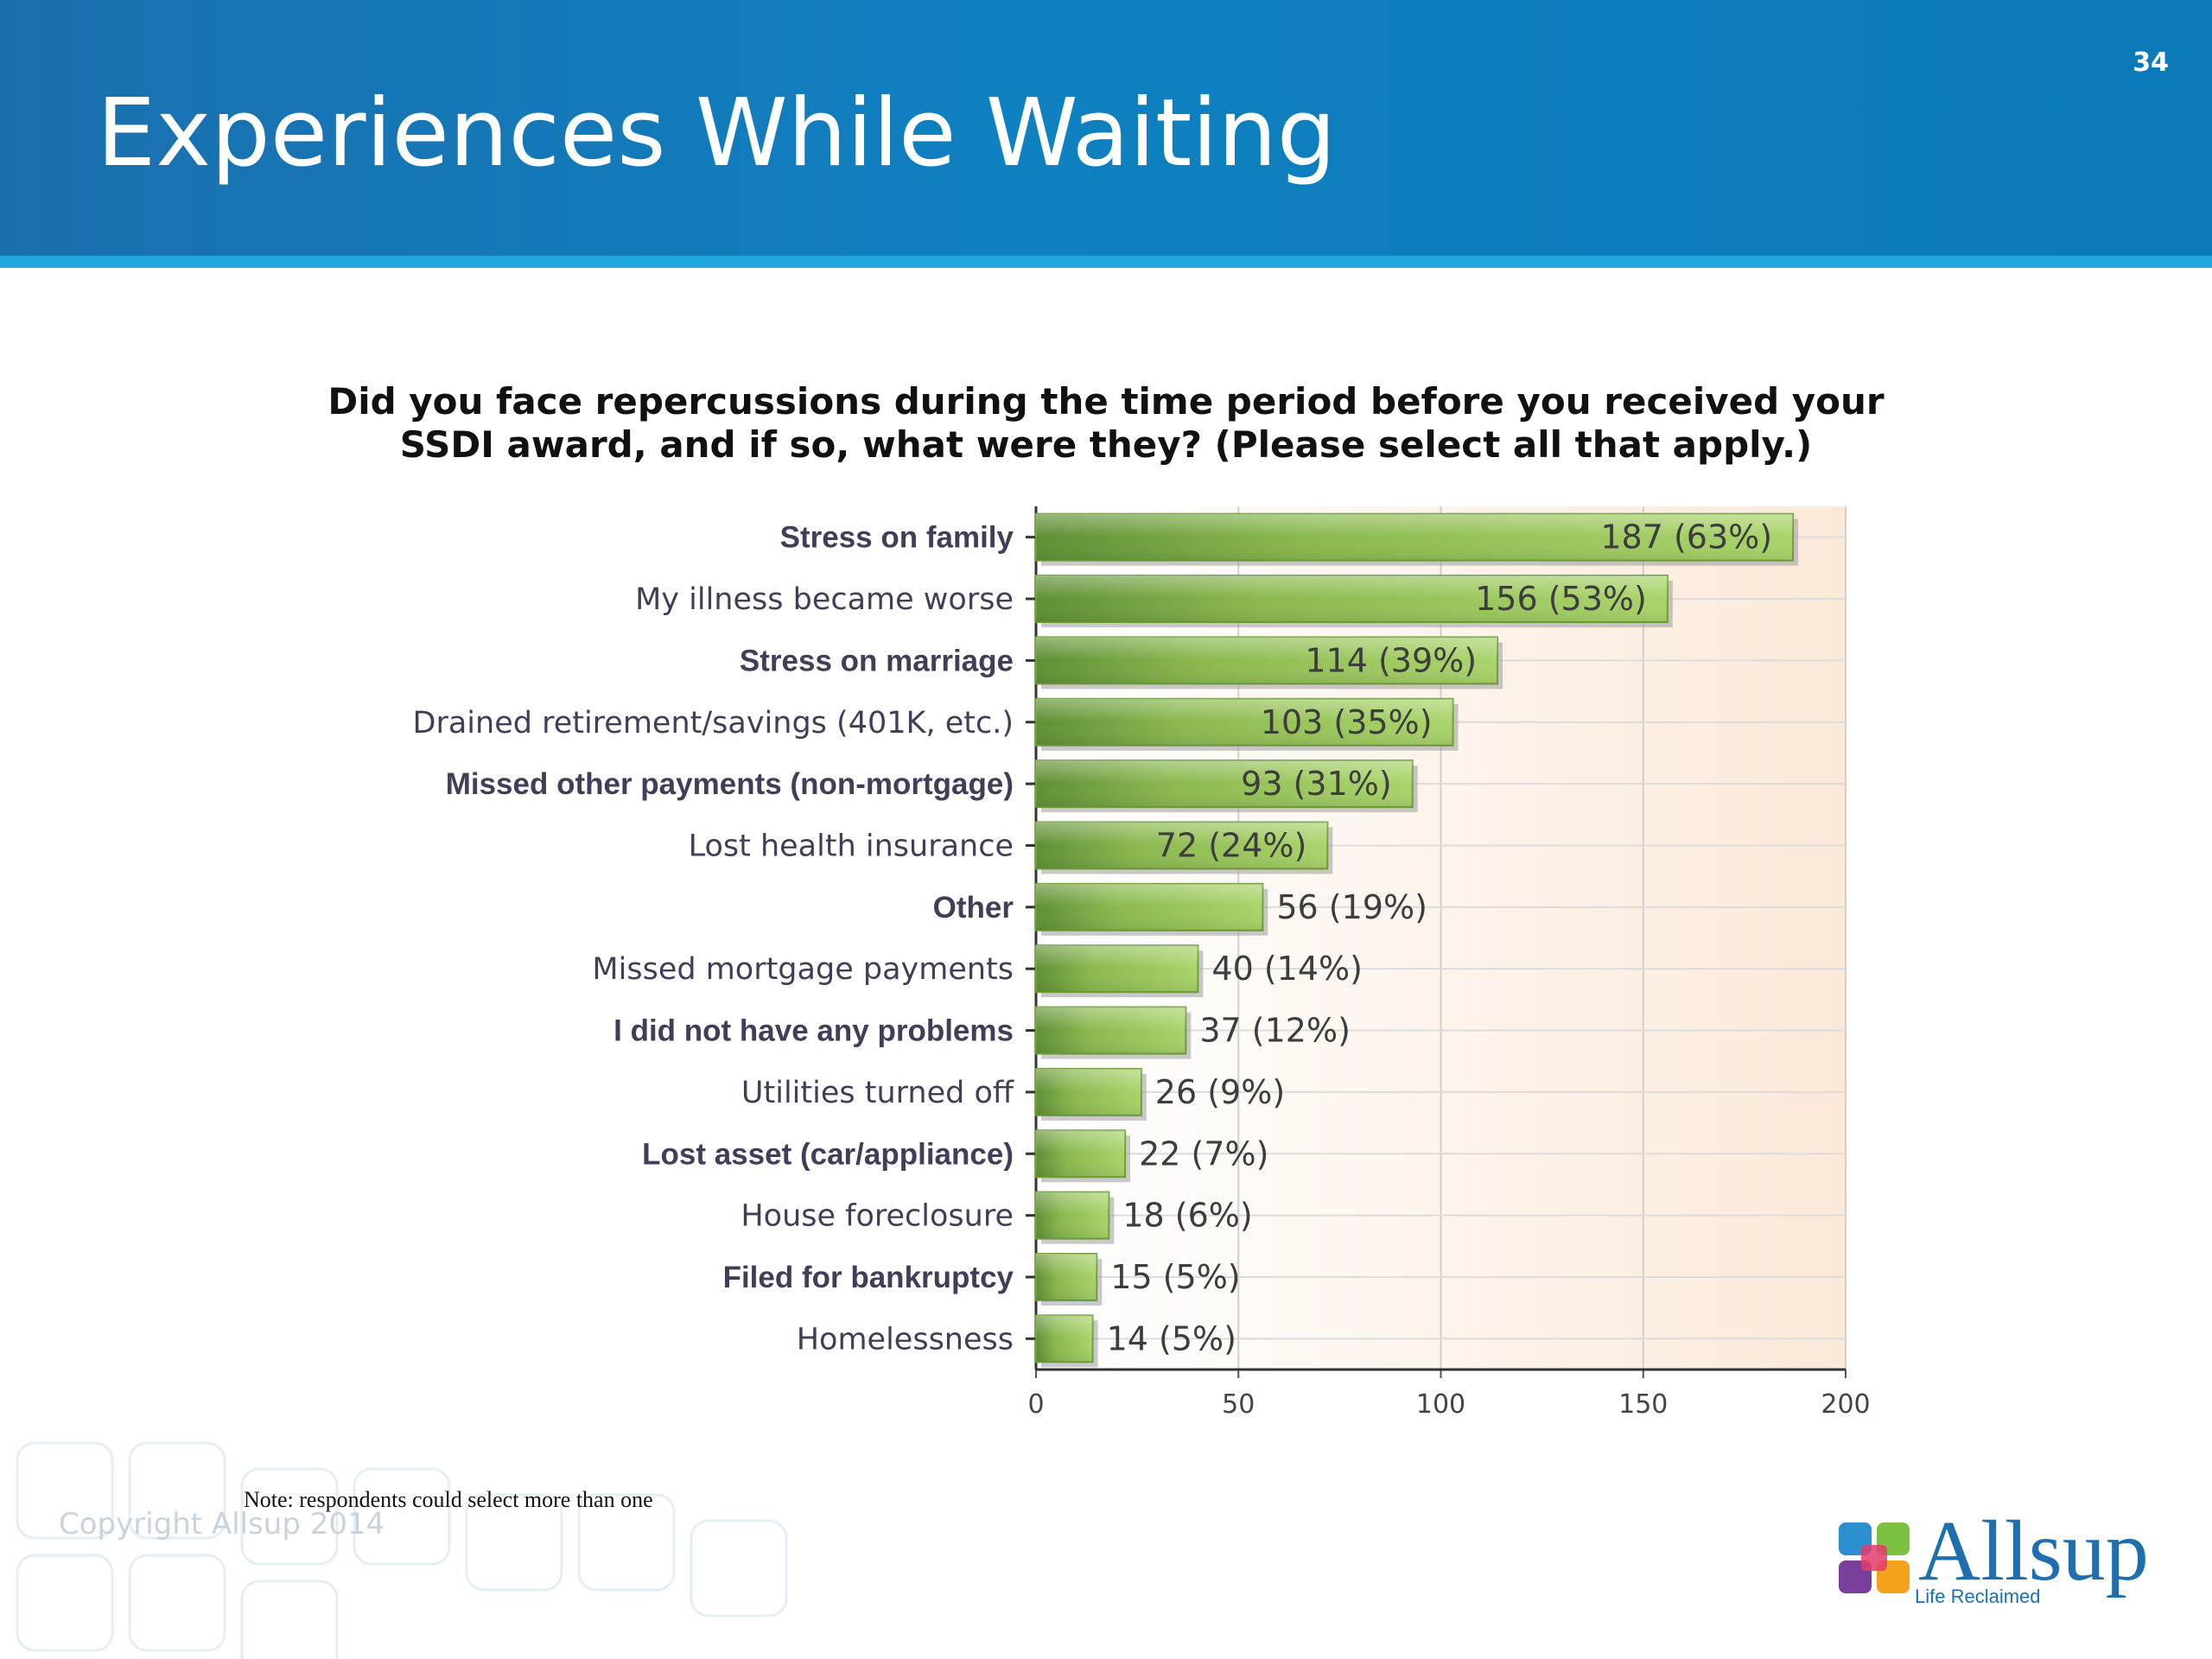 Image resolution: width=2212 pixels, height=1659 pixels. I want to click on category-label: Missed other payments (non-mortgage), so click(730, 784).